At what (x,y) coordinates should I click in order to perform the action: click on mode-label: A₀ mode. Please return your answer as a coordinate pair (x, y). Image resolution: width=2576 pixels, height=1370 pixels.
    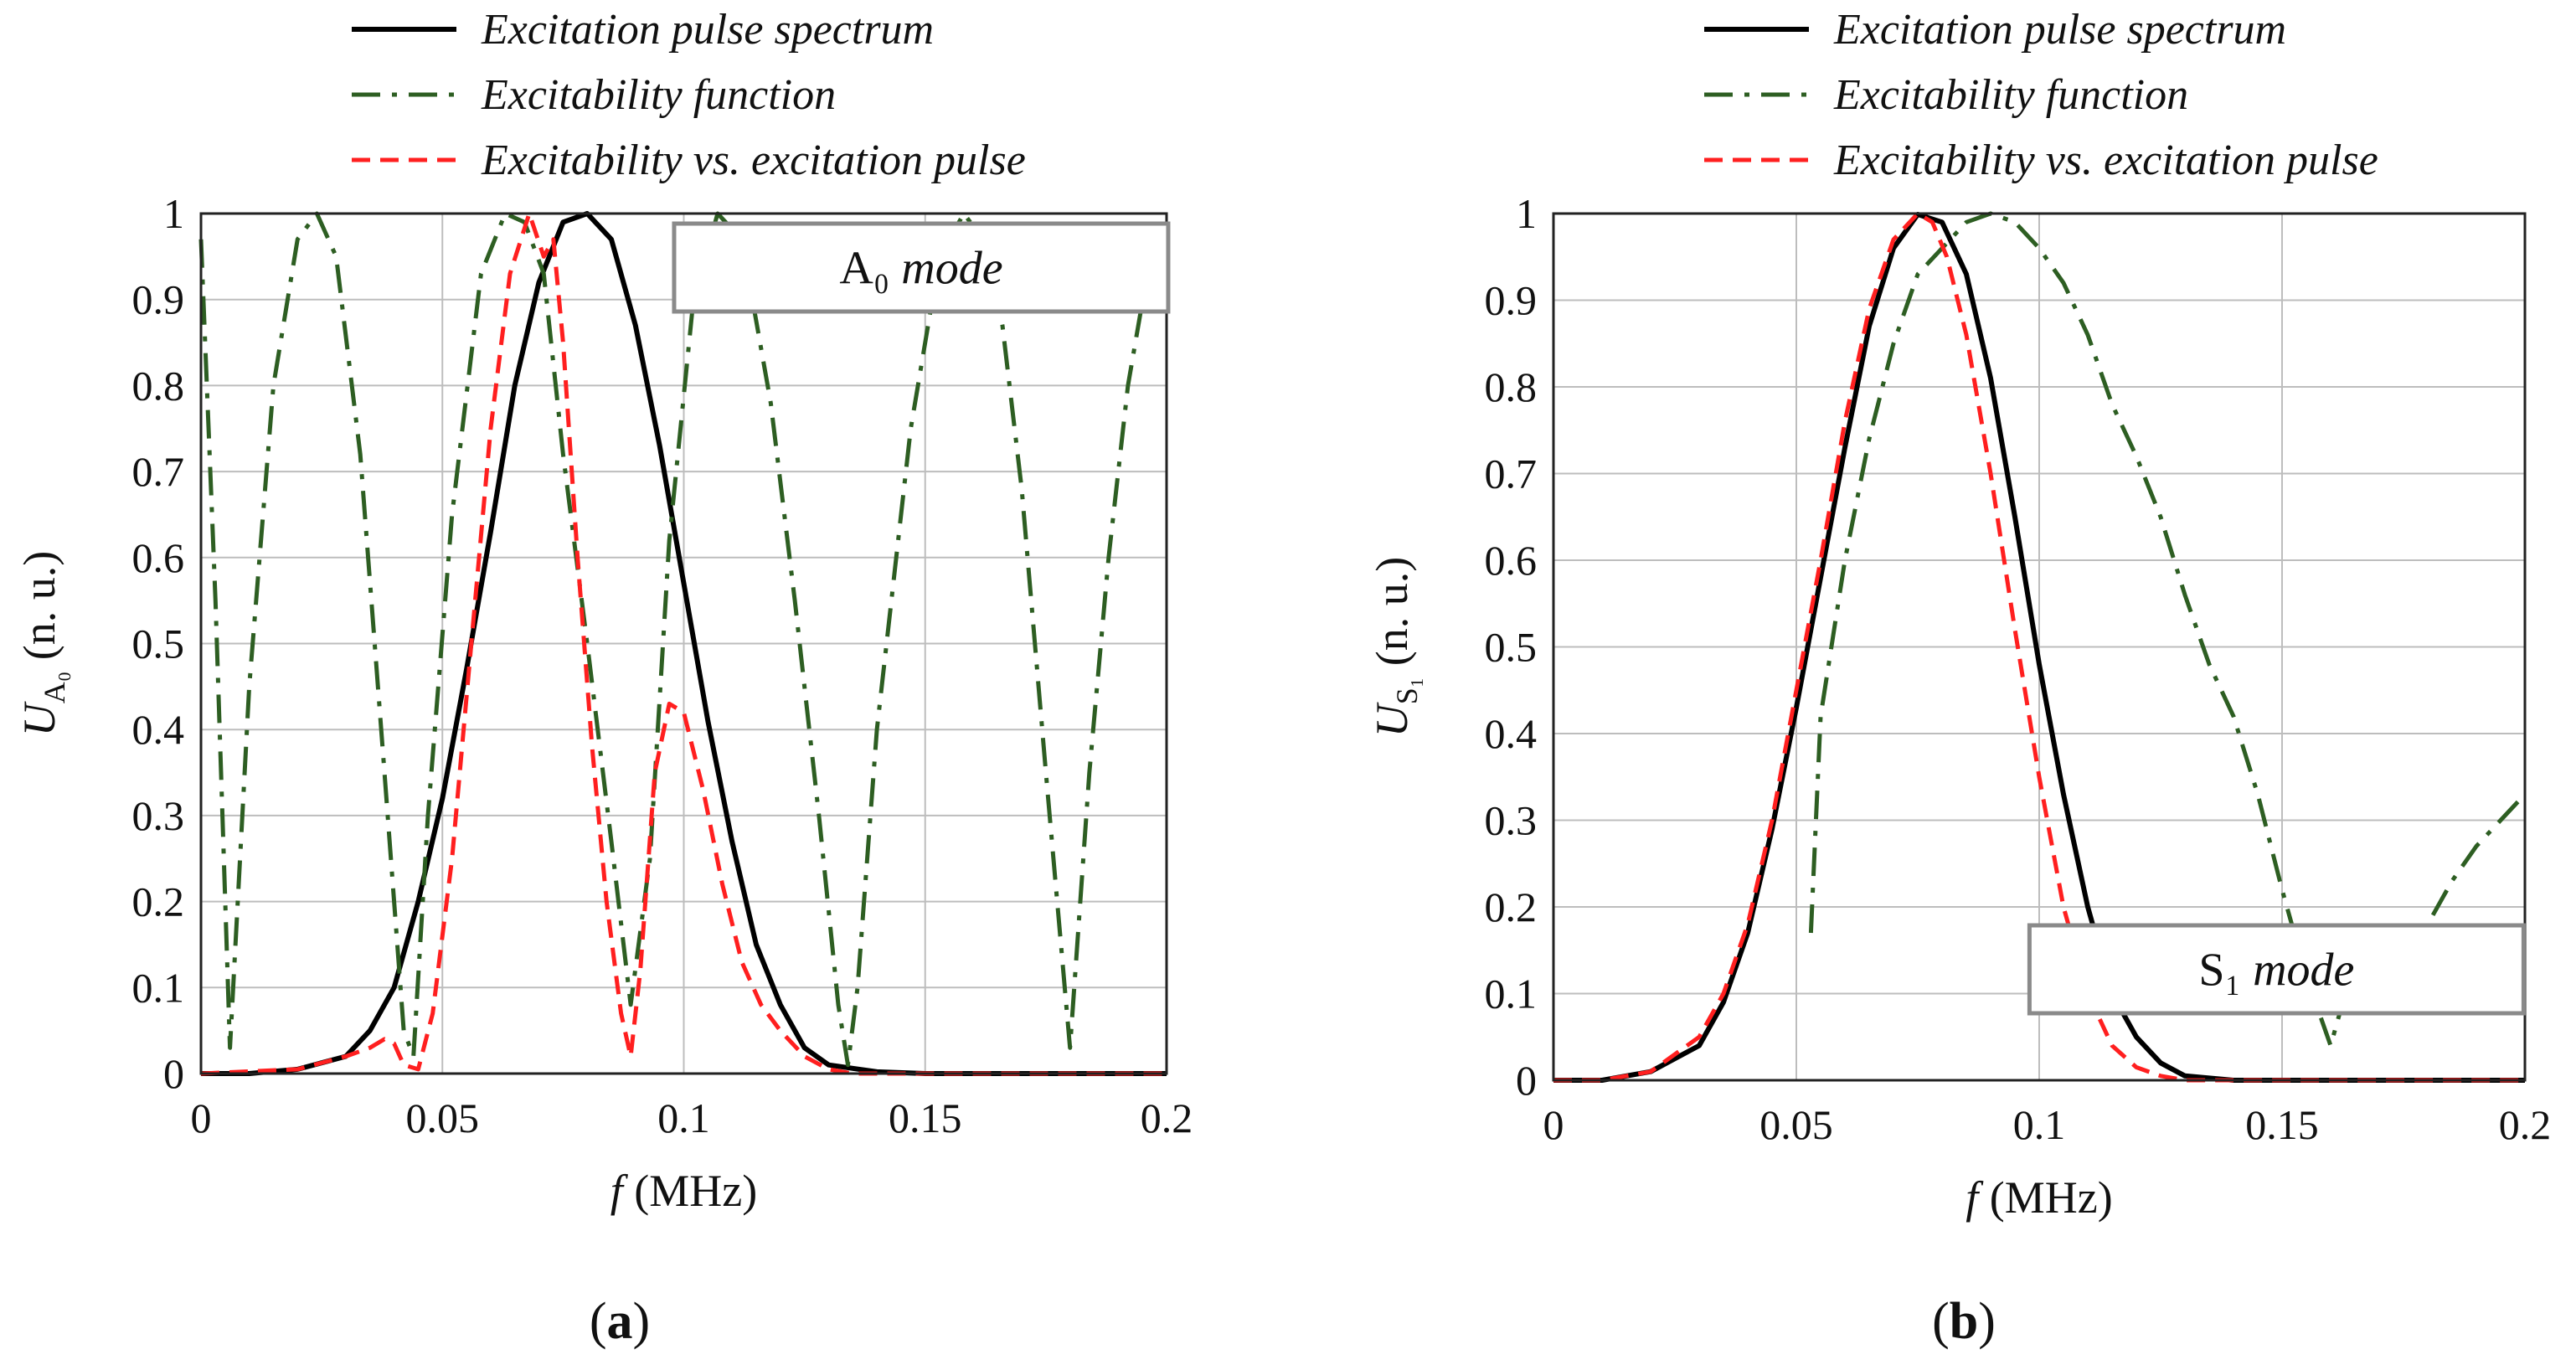
    Looking at the image, I should click on (920, 269).